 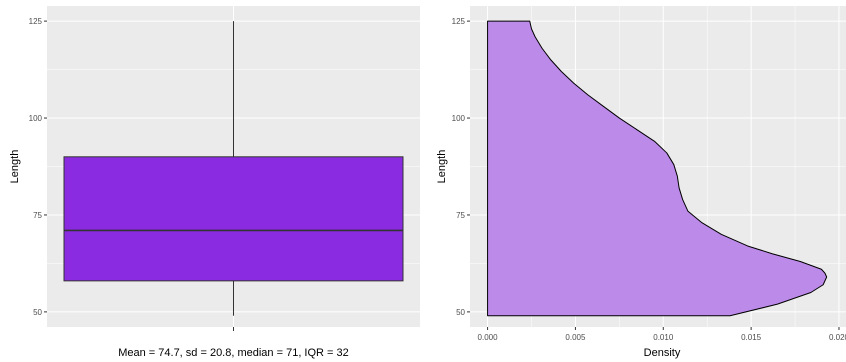 I want to click on density-y-tick-label: 50, so click(x=460, y=312).